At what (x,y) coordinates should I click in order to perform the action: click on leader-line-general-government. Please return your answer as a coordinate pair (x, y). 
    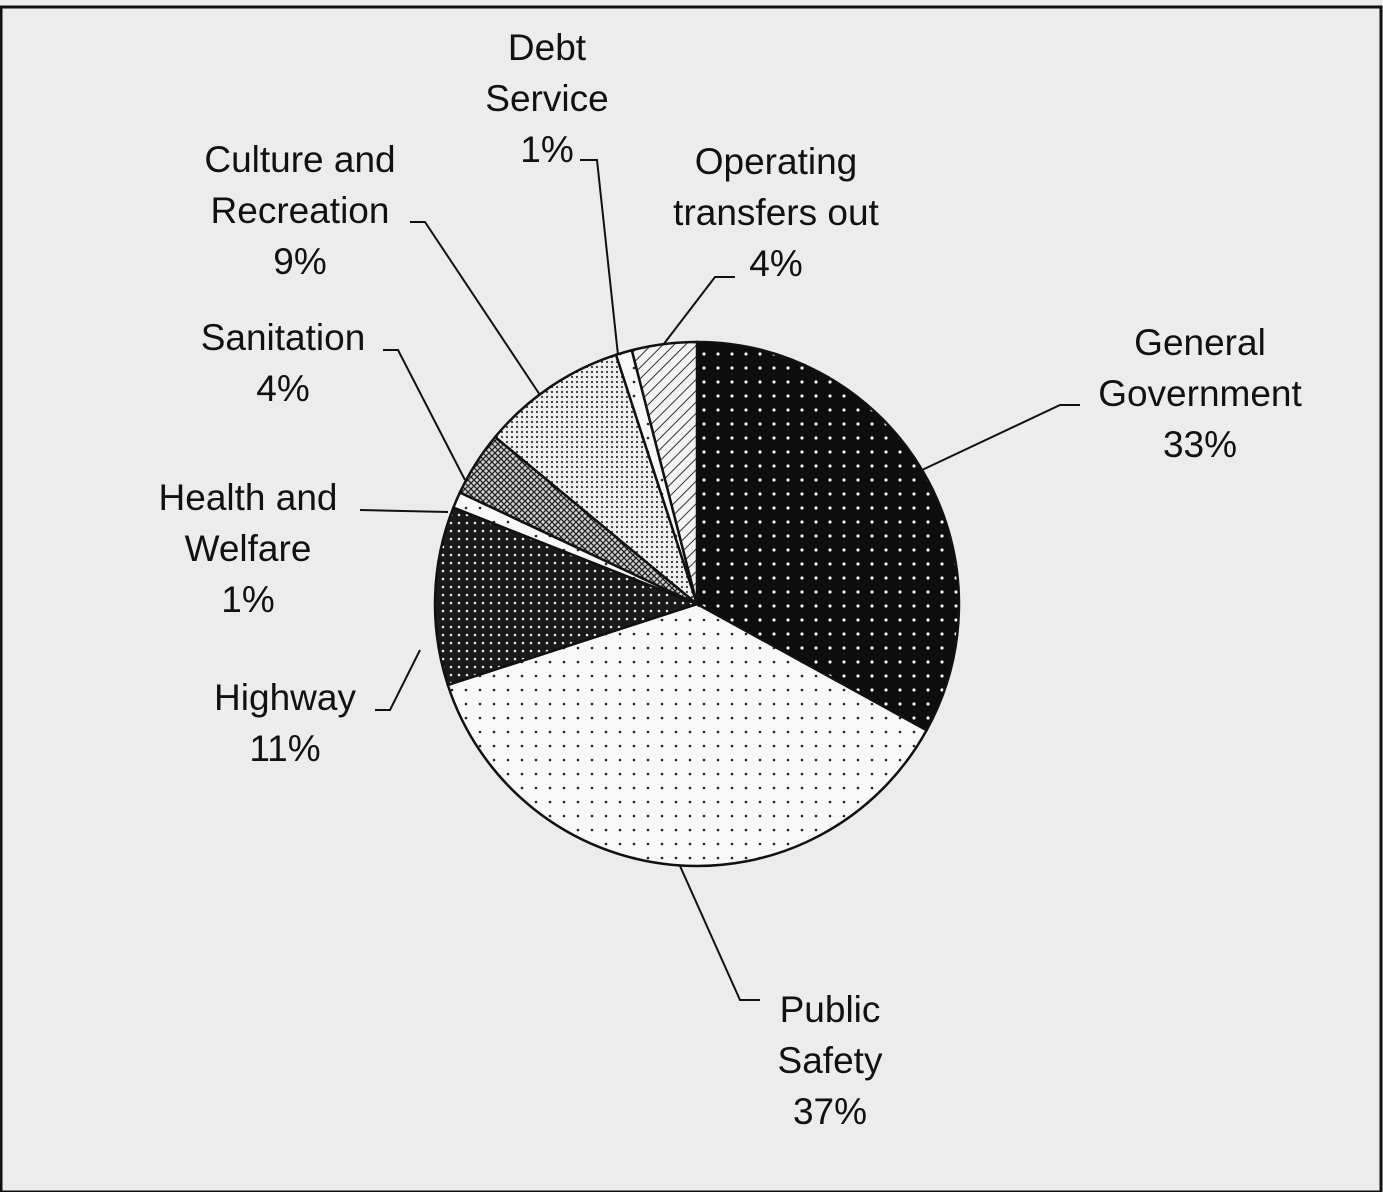
    Looking at the image, I should click on (1000, 437).